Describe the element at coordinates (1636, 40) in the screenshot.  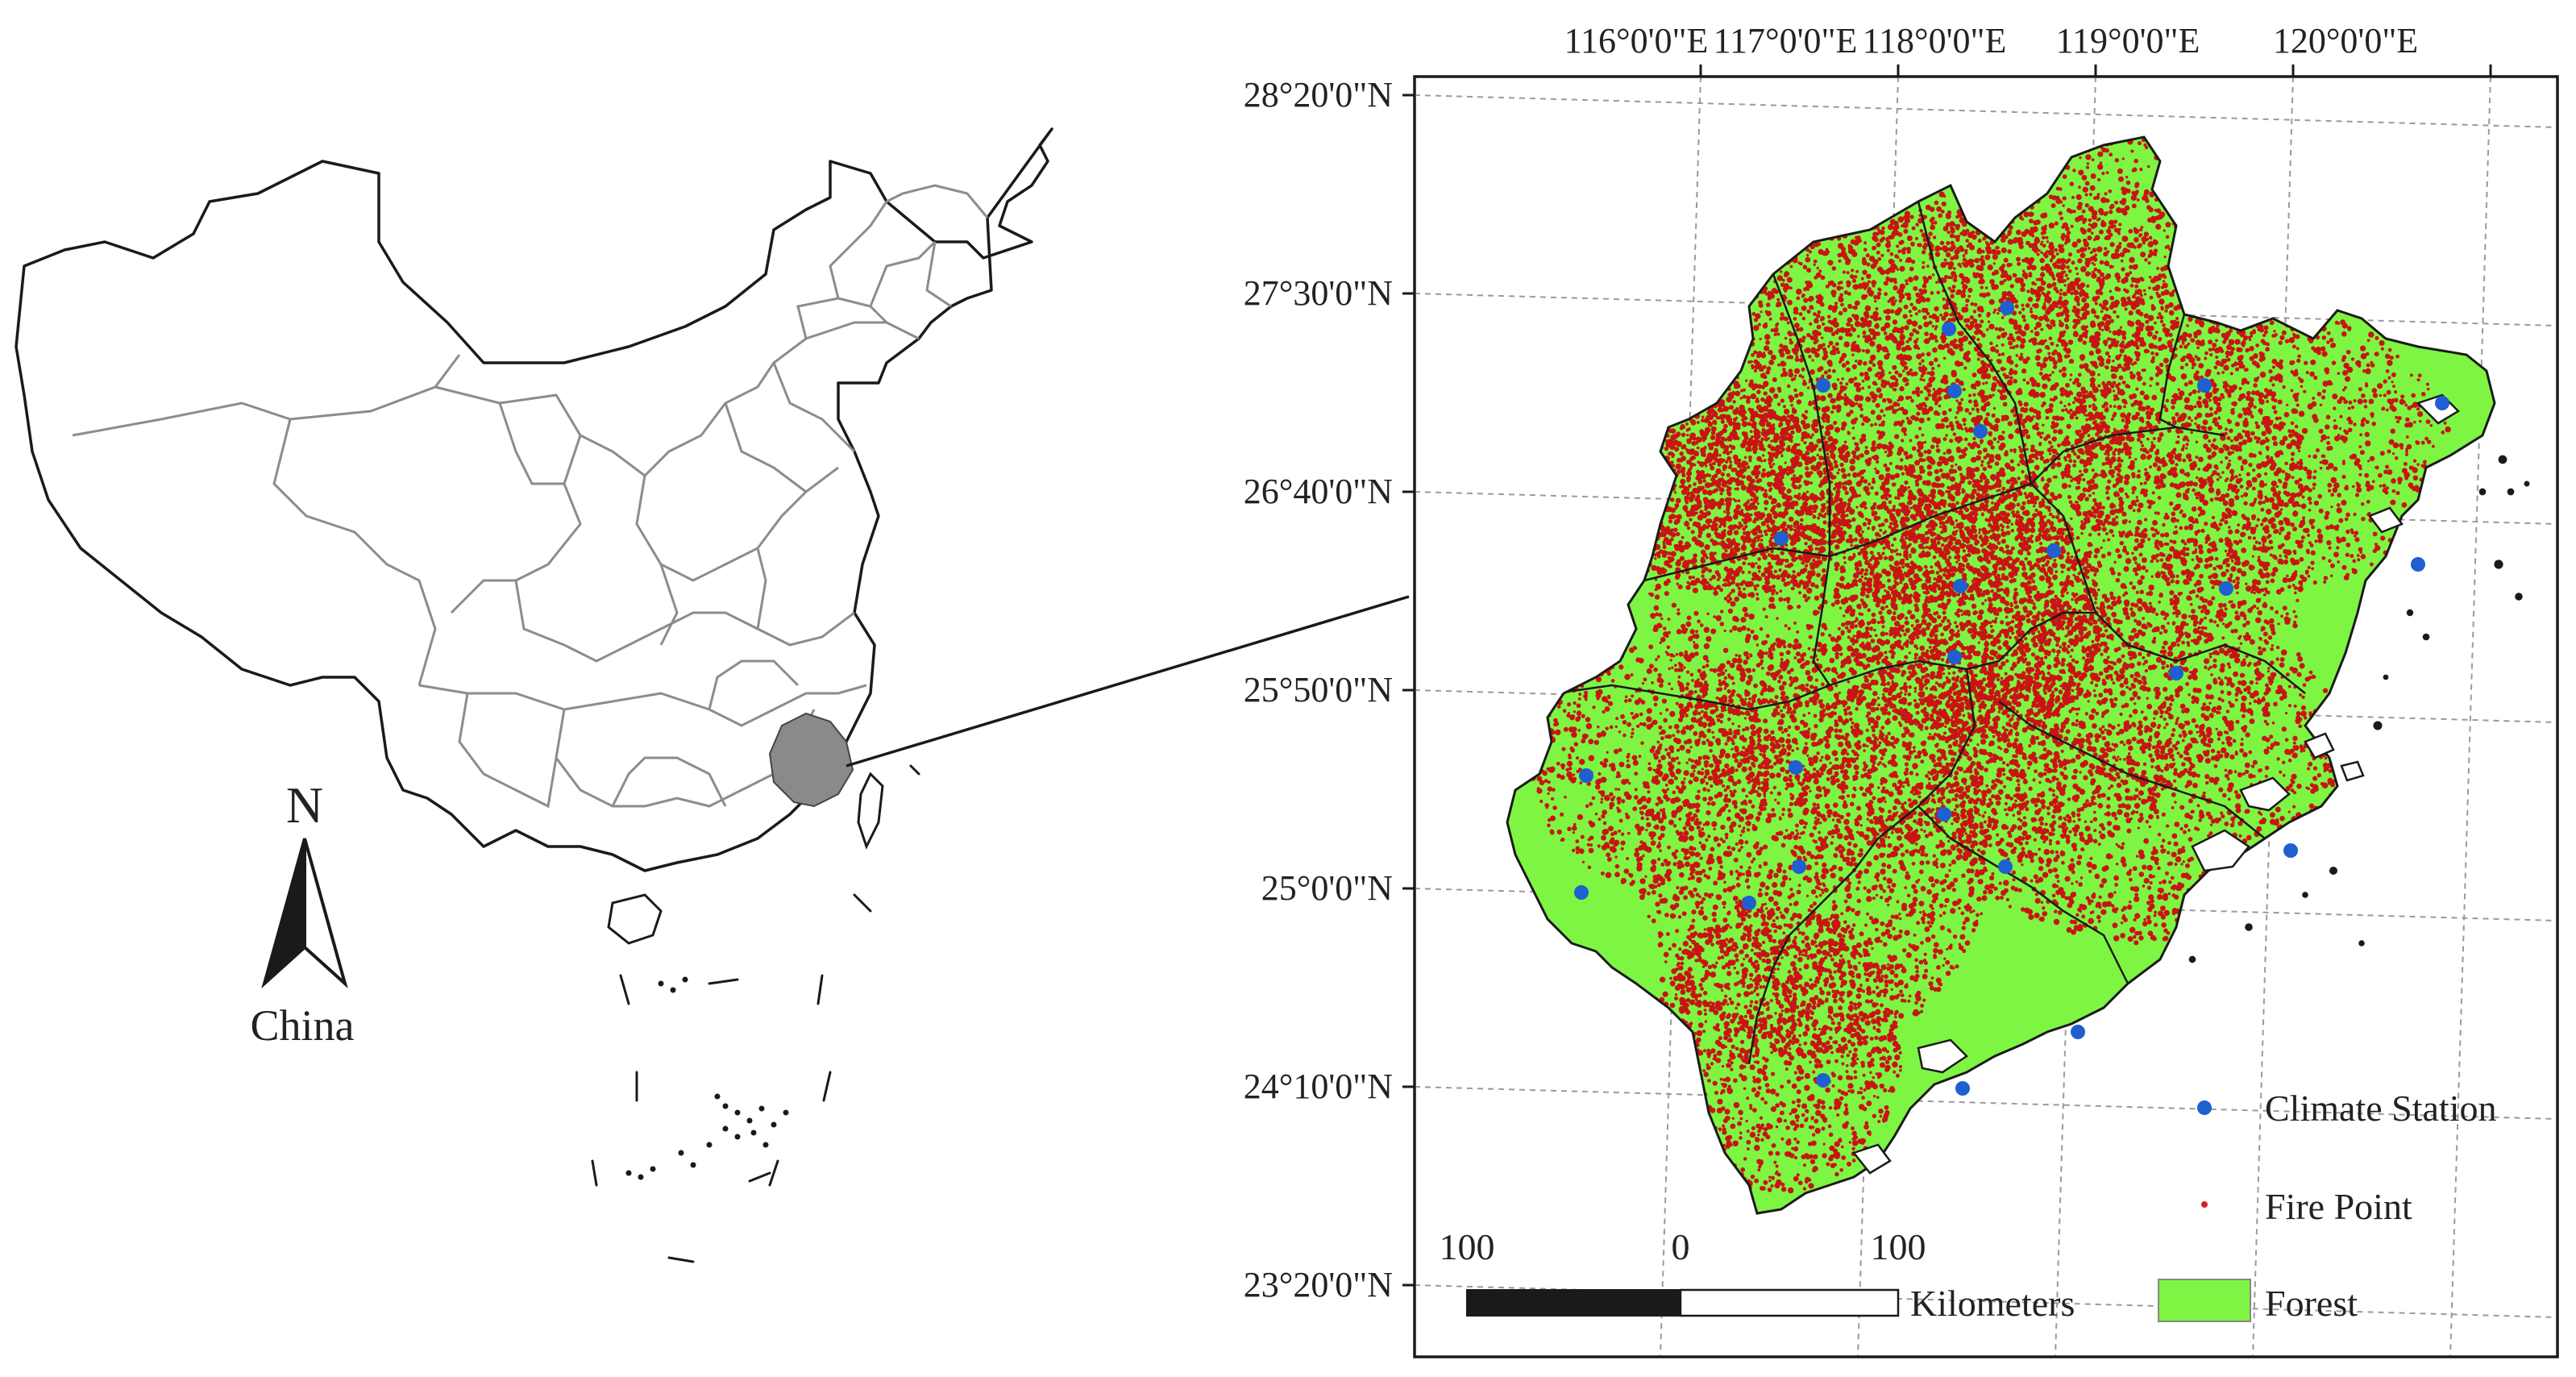
I see `lon-label: 116°0'0"E` at that location.